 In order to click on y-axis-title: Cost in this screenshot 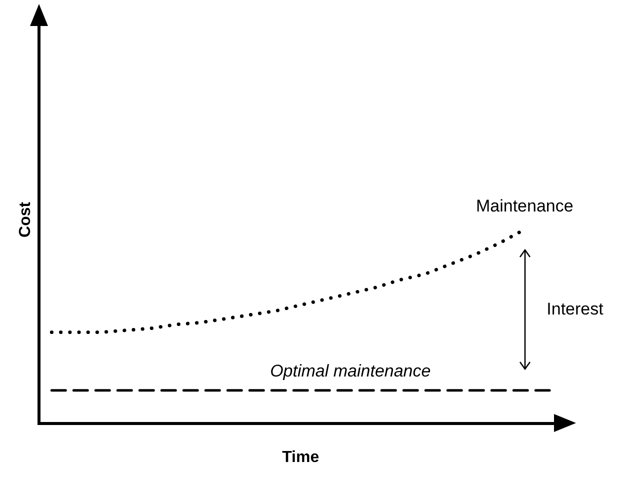, I will do `click(25, 219)`.